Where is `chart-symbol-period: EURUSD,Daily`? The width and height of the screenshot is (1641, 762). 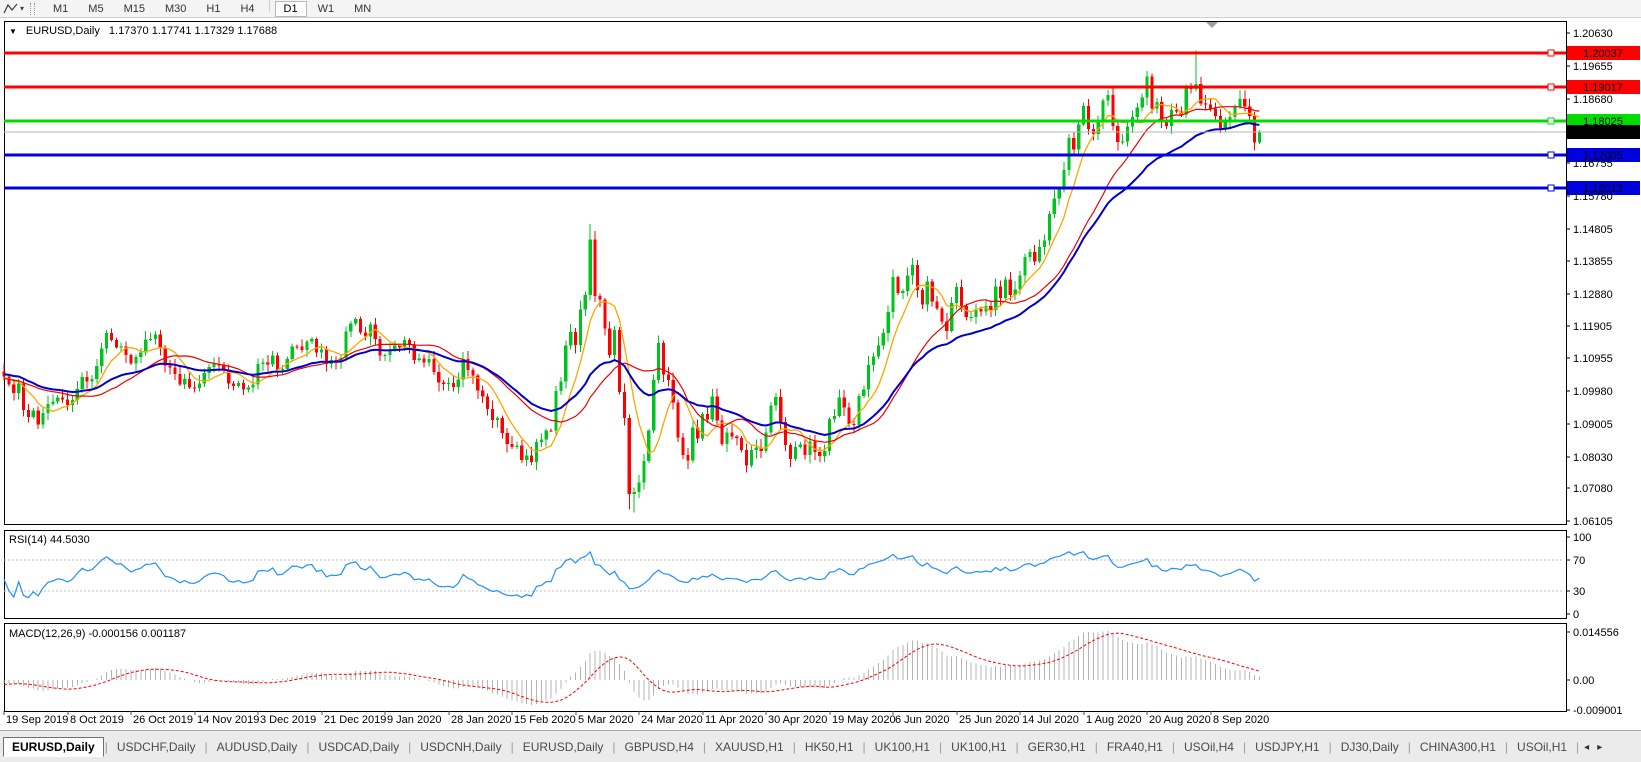 chart-symbol-period: EURUSD,Daily is located at coordinates (62, 31).